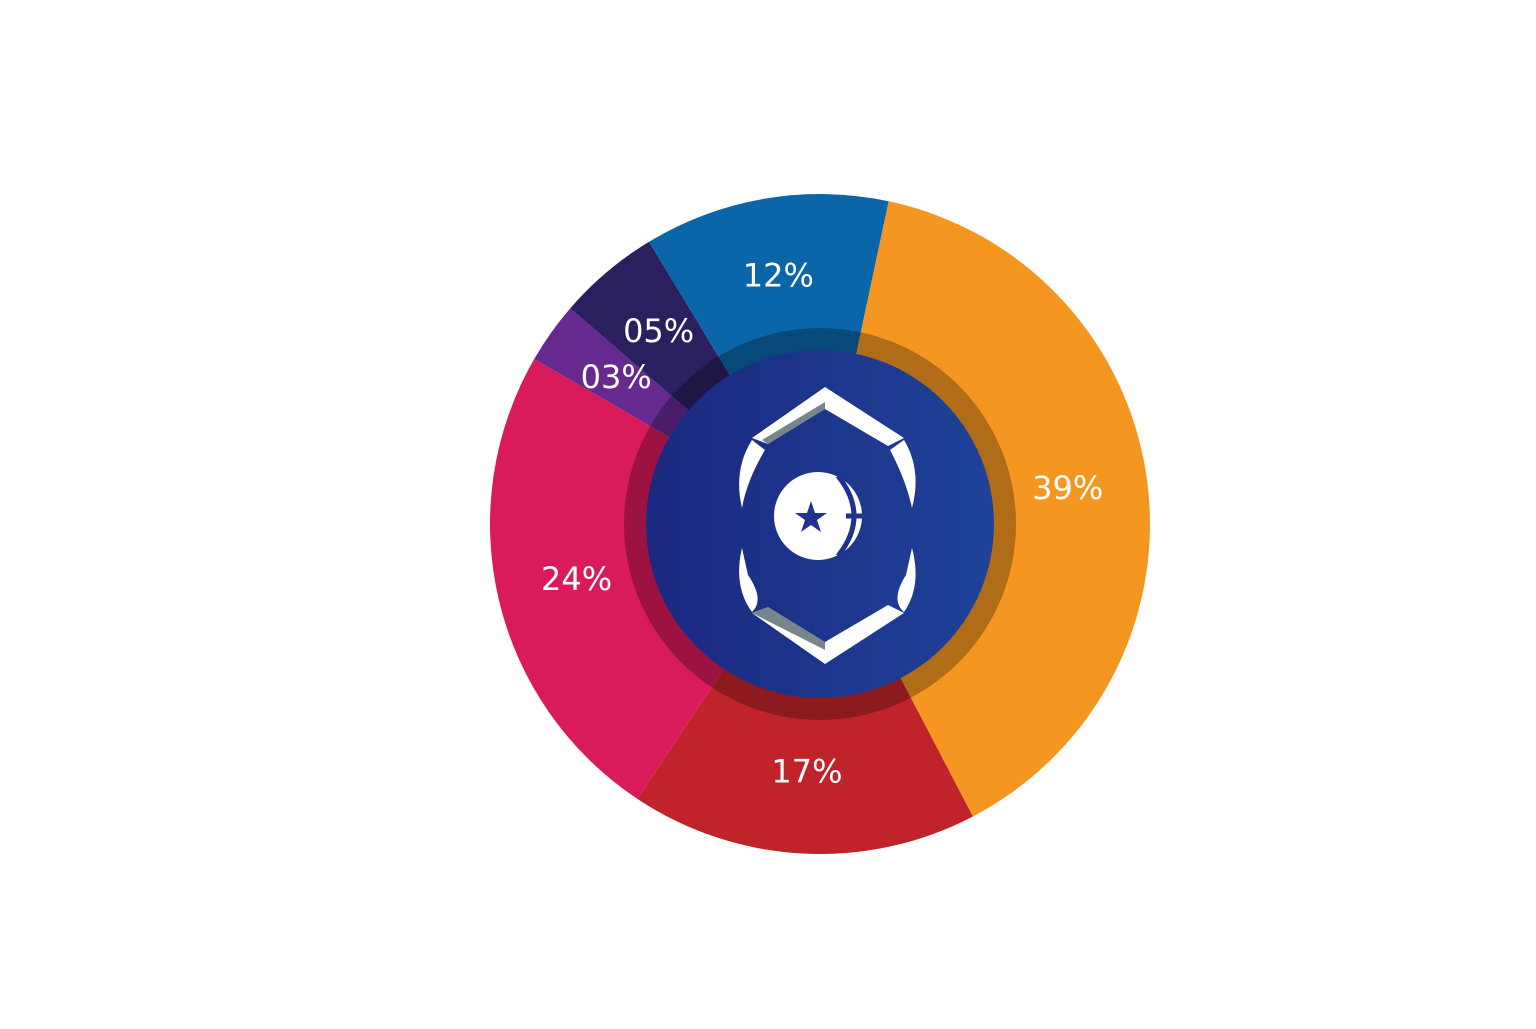 Image resolution: width=1536 pixels, height=1029 pixels. What do you see at coordinates (793, 423) in the screenshot?
I see `logo-top-shade` at bounding box center [793, 423].